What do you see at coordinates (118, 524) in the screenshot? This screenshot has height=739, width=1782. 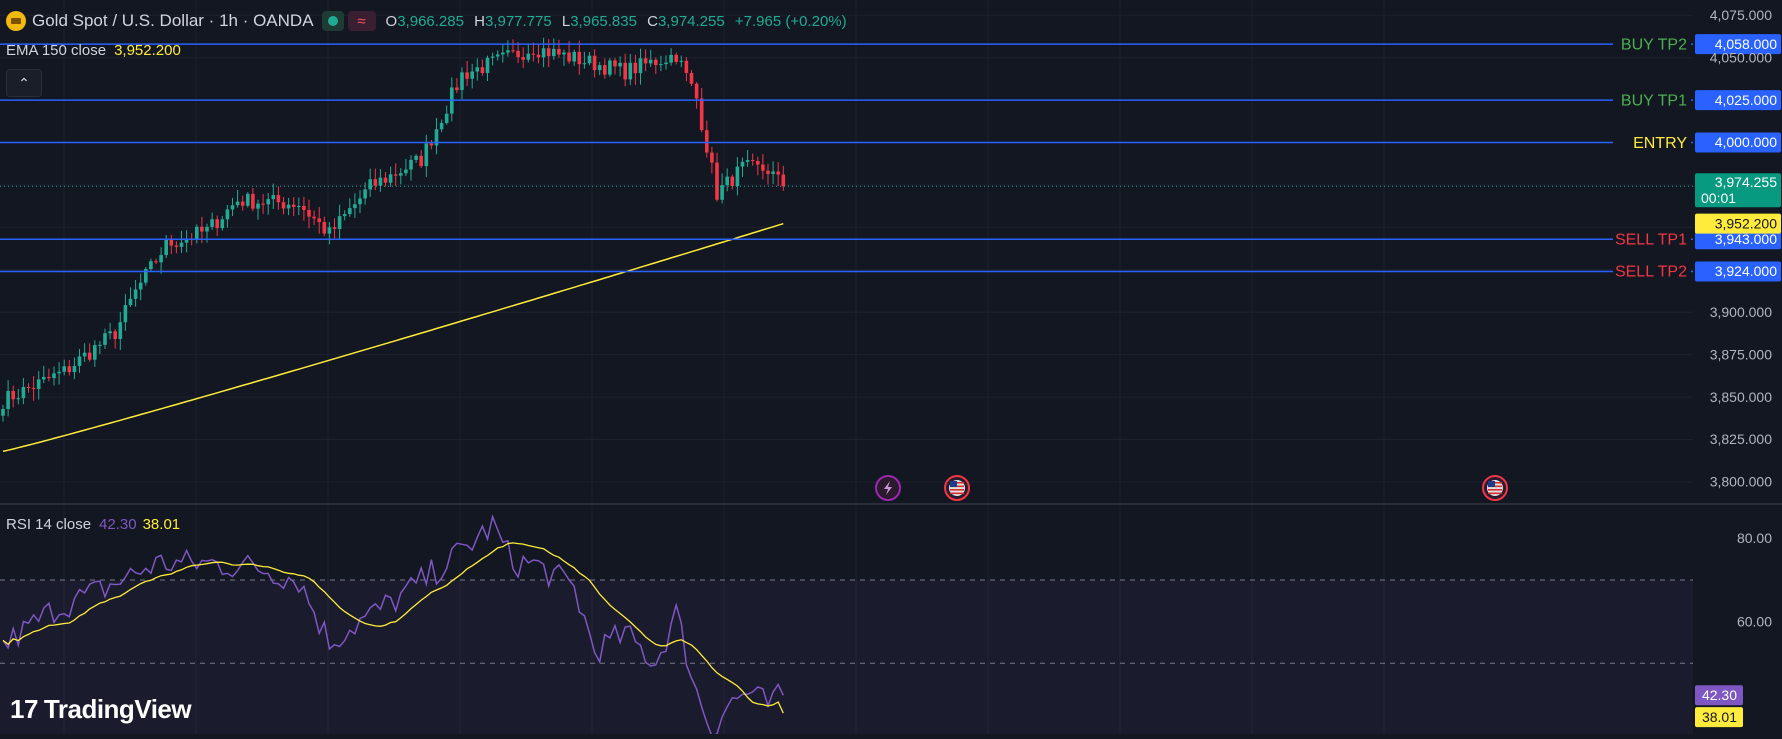 I see `rsi-legend-value: 42.30` at bounding box center [118, 524].